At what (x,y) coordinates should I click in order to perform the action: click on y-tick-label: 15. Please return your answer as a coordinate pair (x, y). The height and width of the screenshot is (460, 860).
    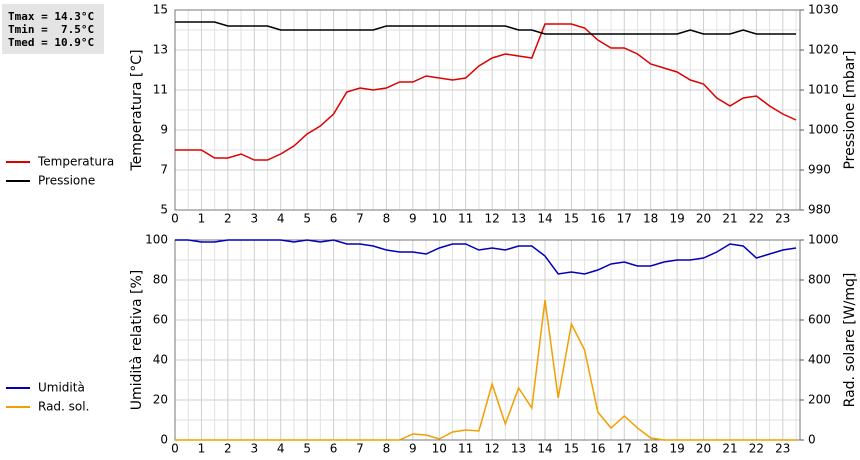
    Looking at the image, I should click on (160, 10).